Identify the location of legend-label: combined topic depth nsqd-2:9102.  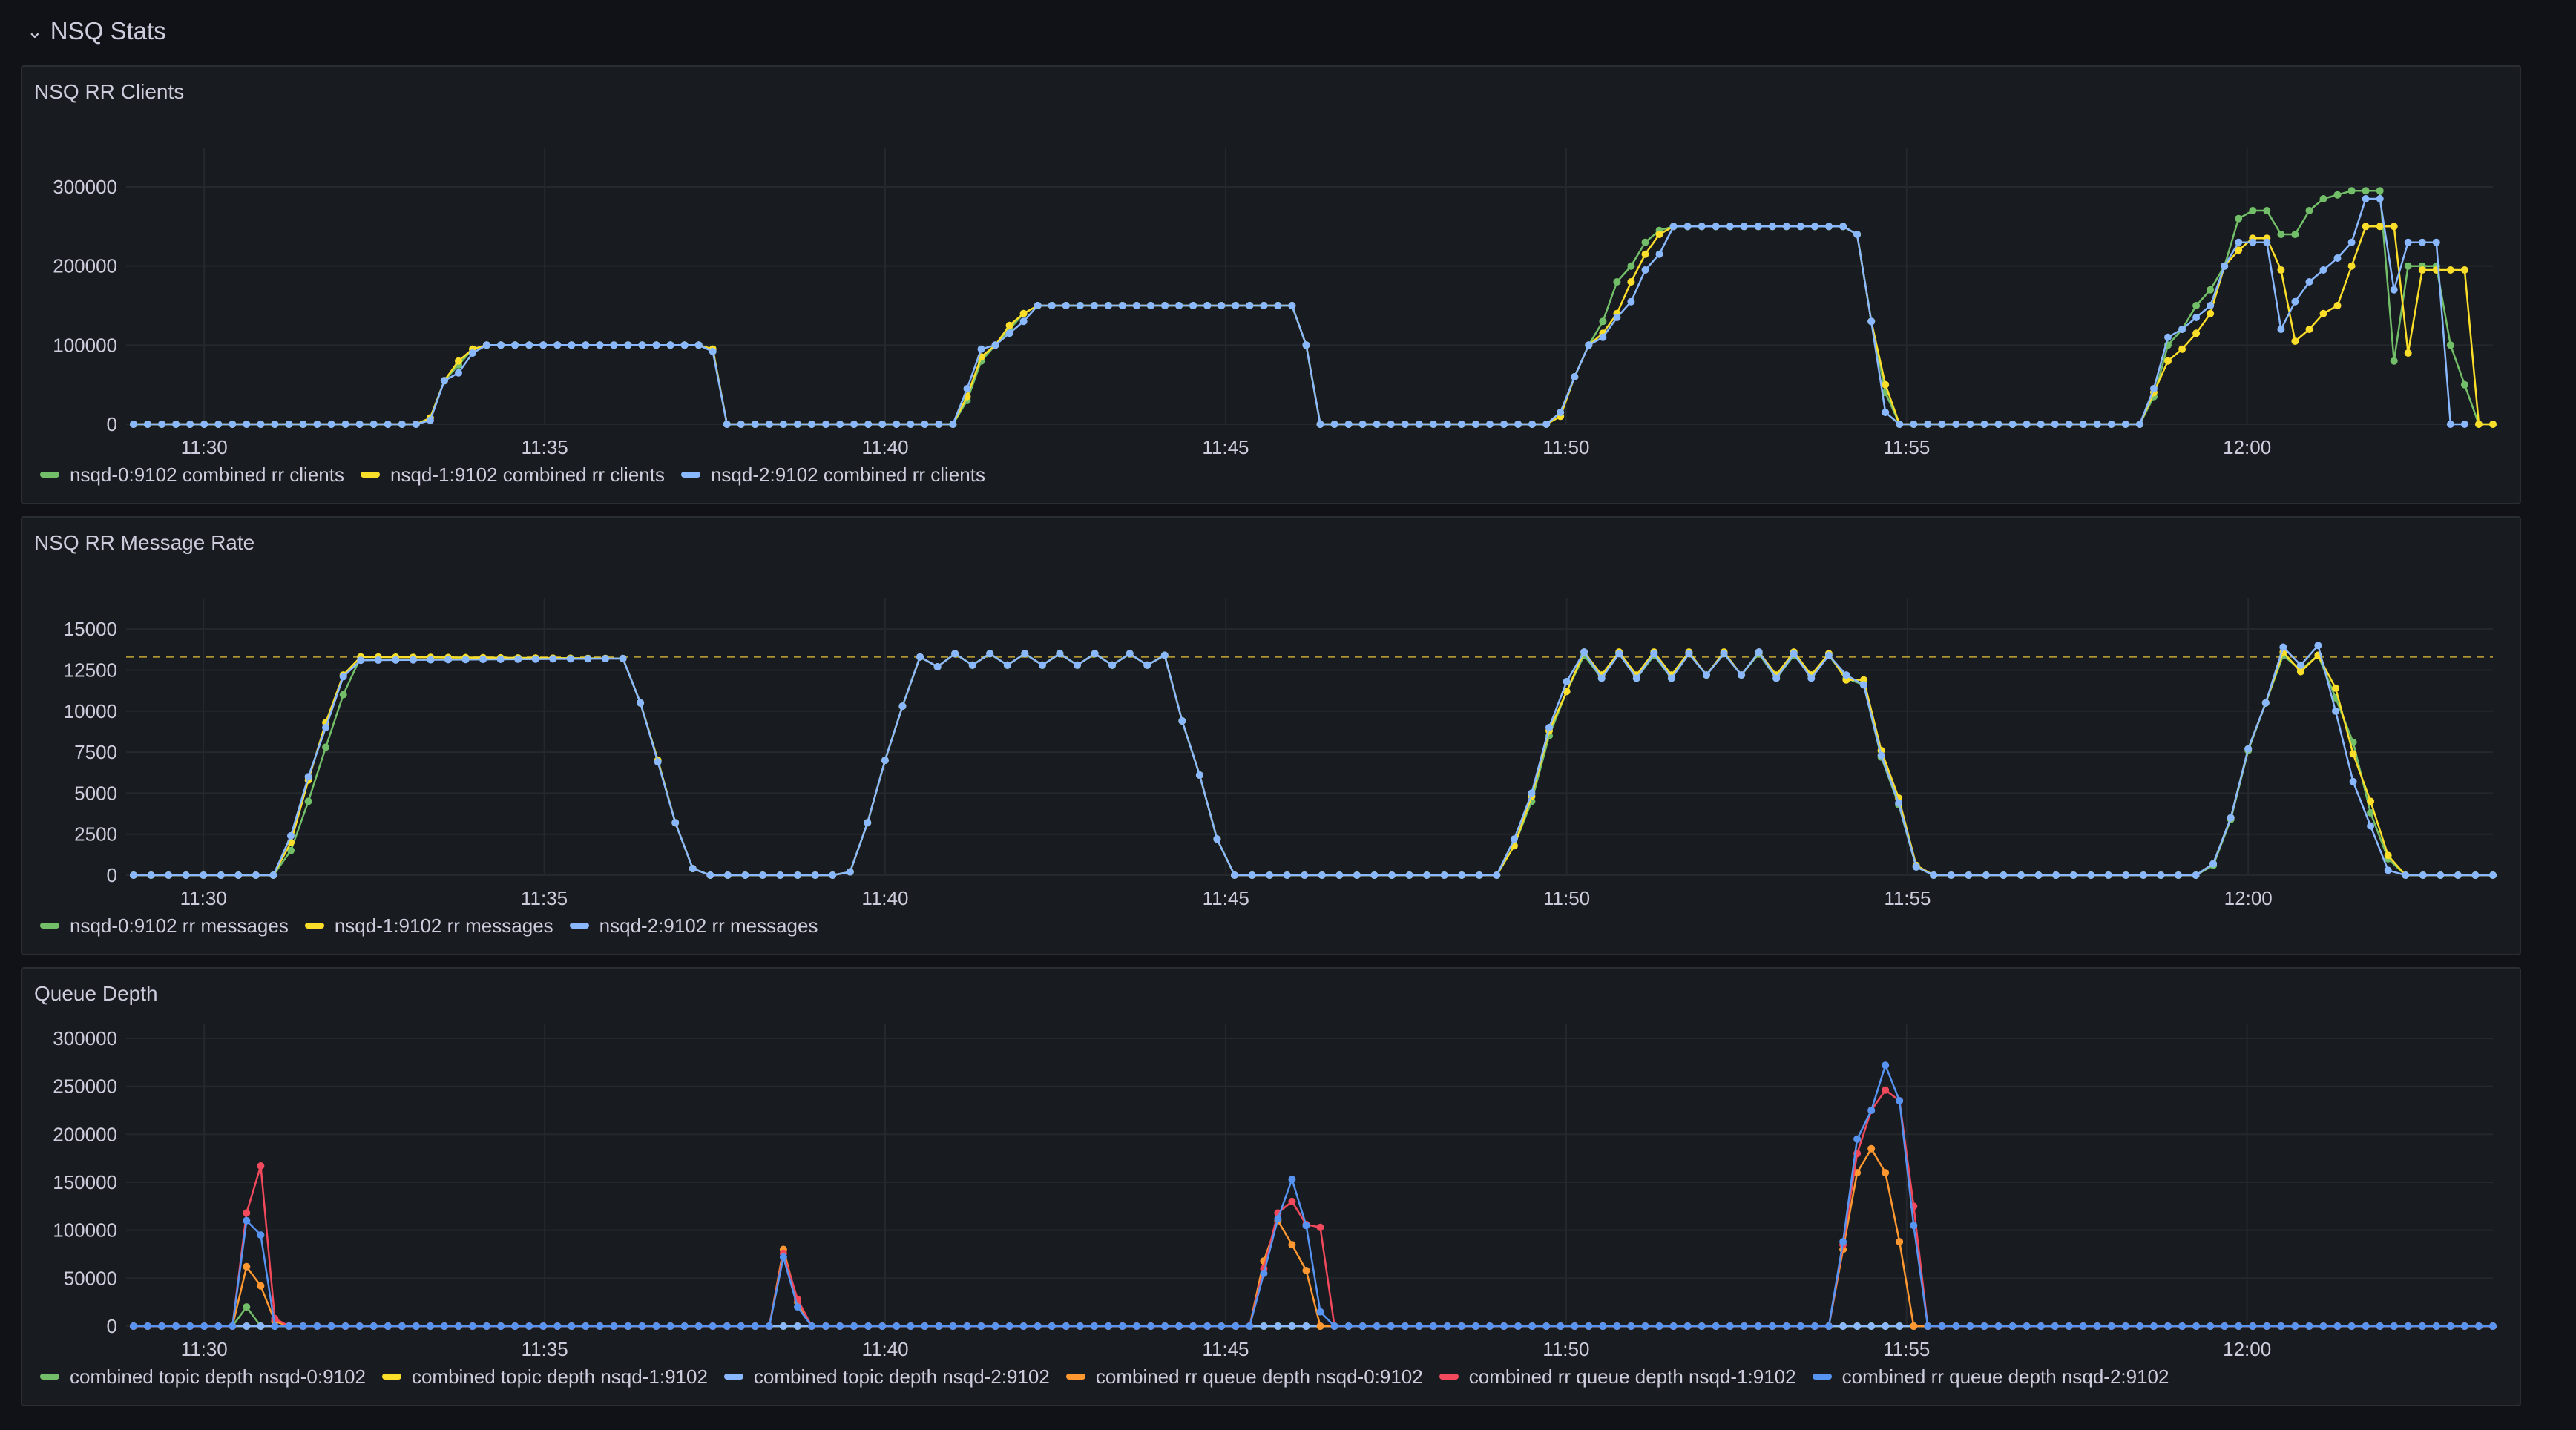
(901, 1376).